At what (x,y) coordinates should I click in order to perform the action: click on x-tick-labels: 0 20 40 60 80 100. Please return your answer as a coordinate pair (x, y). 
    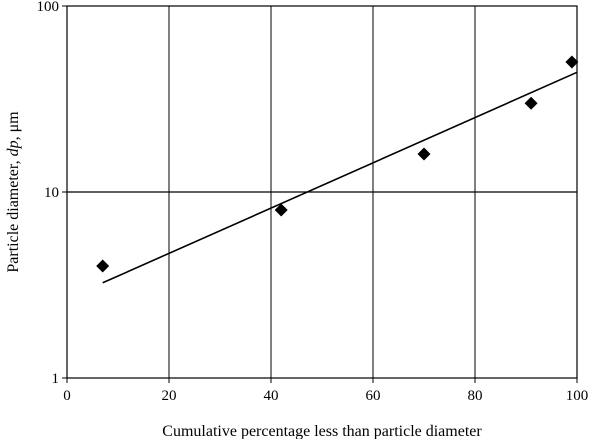
    Looking at the image, I should click on (325, 391).